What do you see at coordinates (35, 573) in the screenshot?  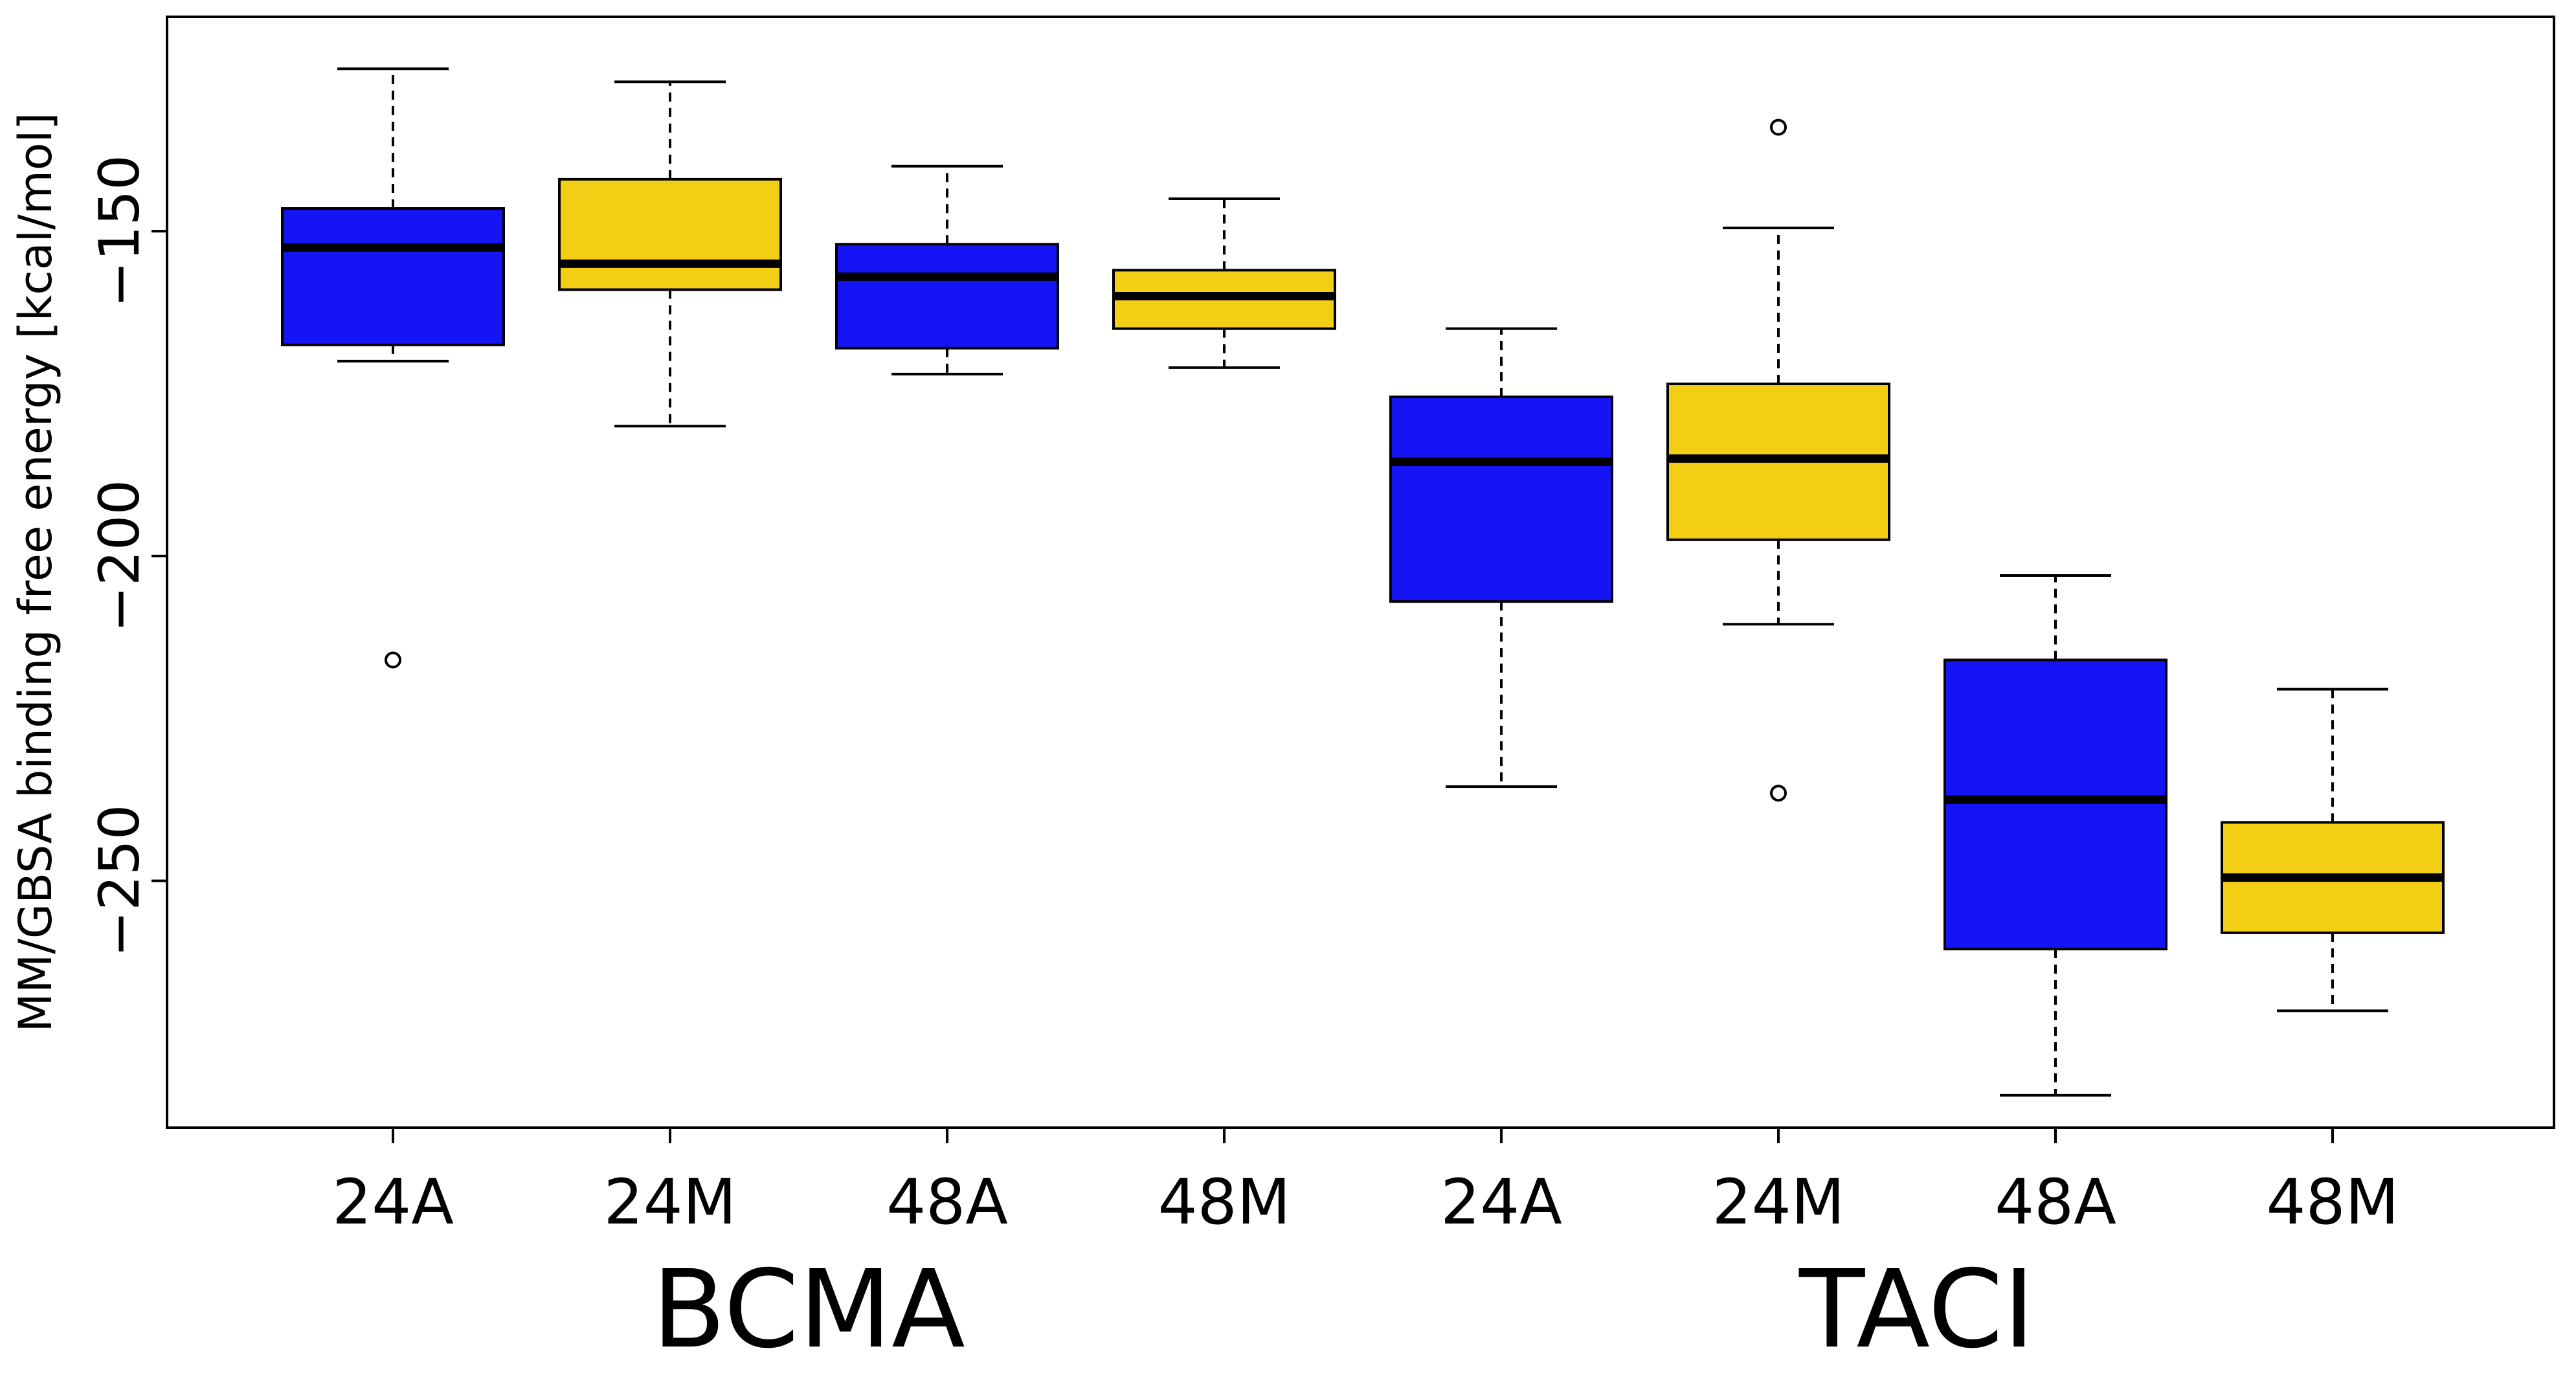 I see `y-axis-label: MM/GBSA binding free energy [kcal/mol]` at bounding box center [35, 573].